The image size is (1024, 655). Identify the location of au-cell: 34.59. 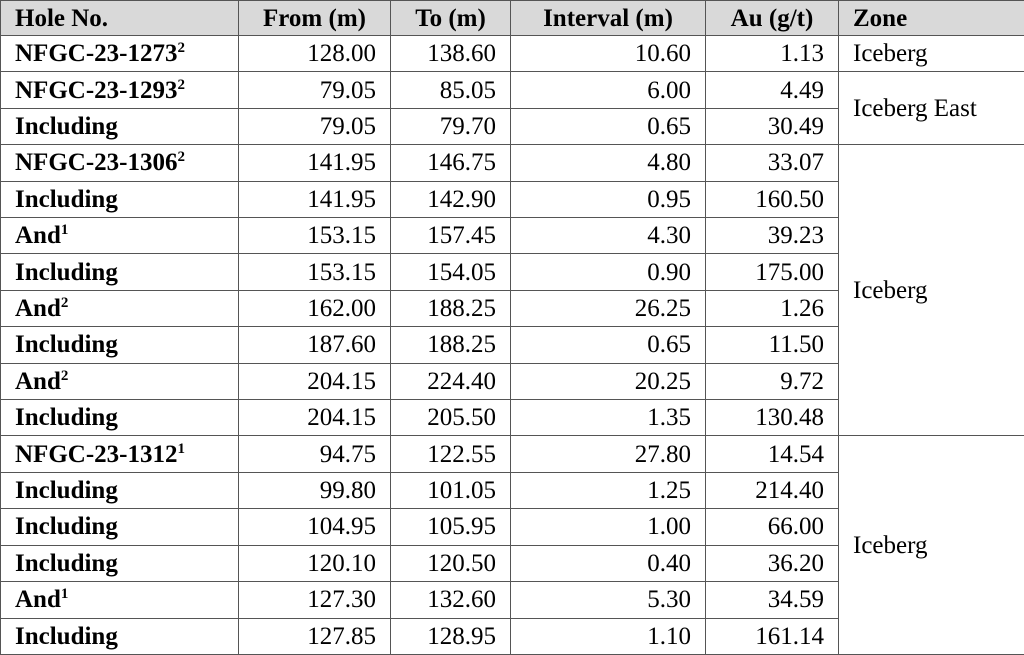
(772, 600).